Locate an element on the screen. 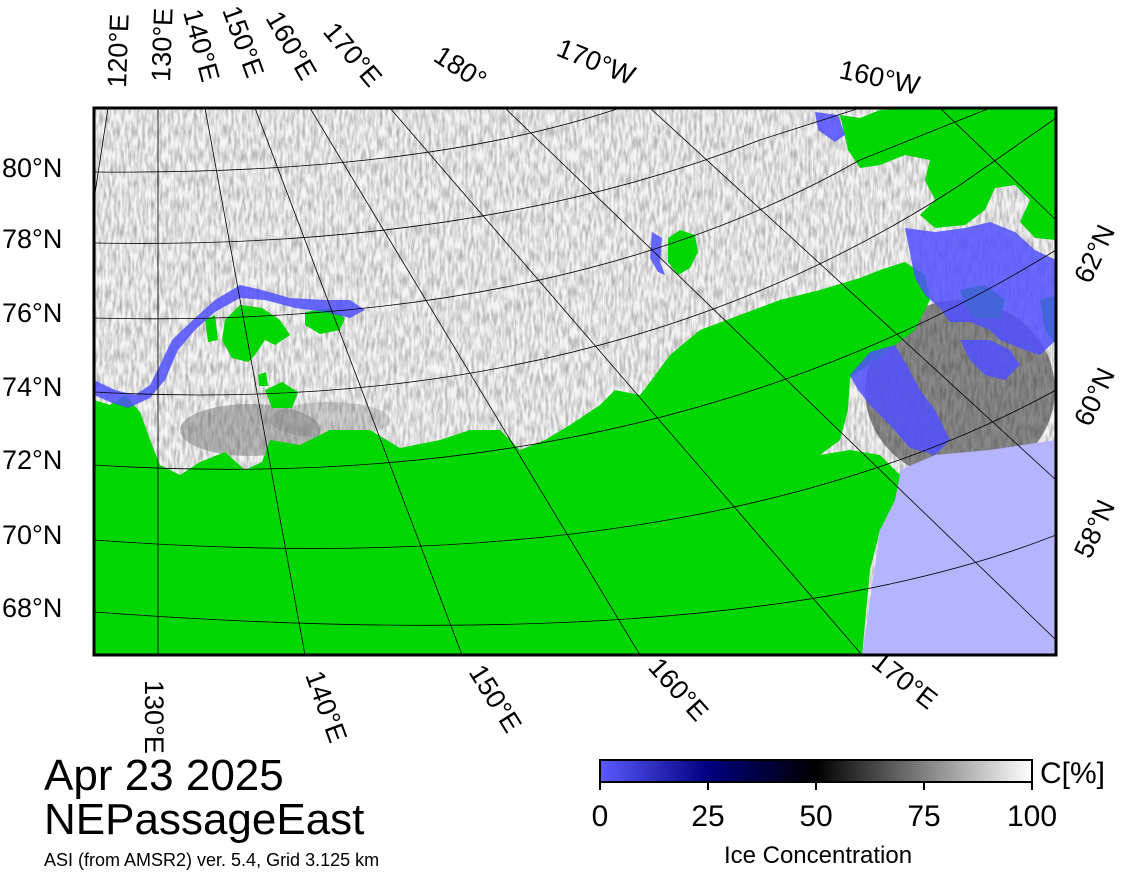 The image size is (1126, 876). island-small is located at coordinates (281, 395).